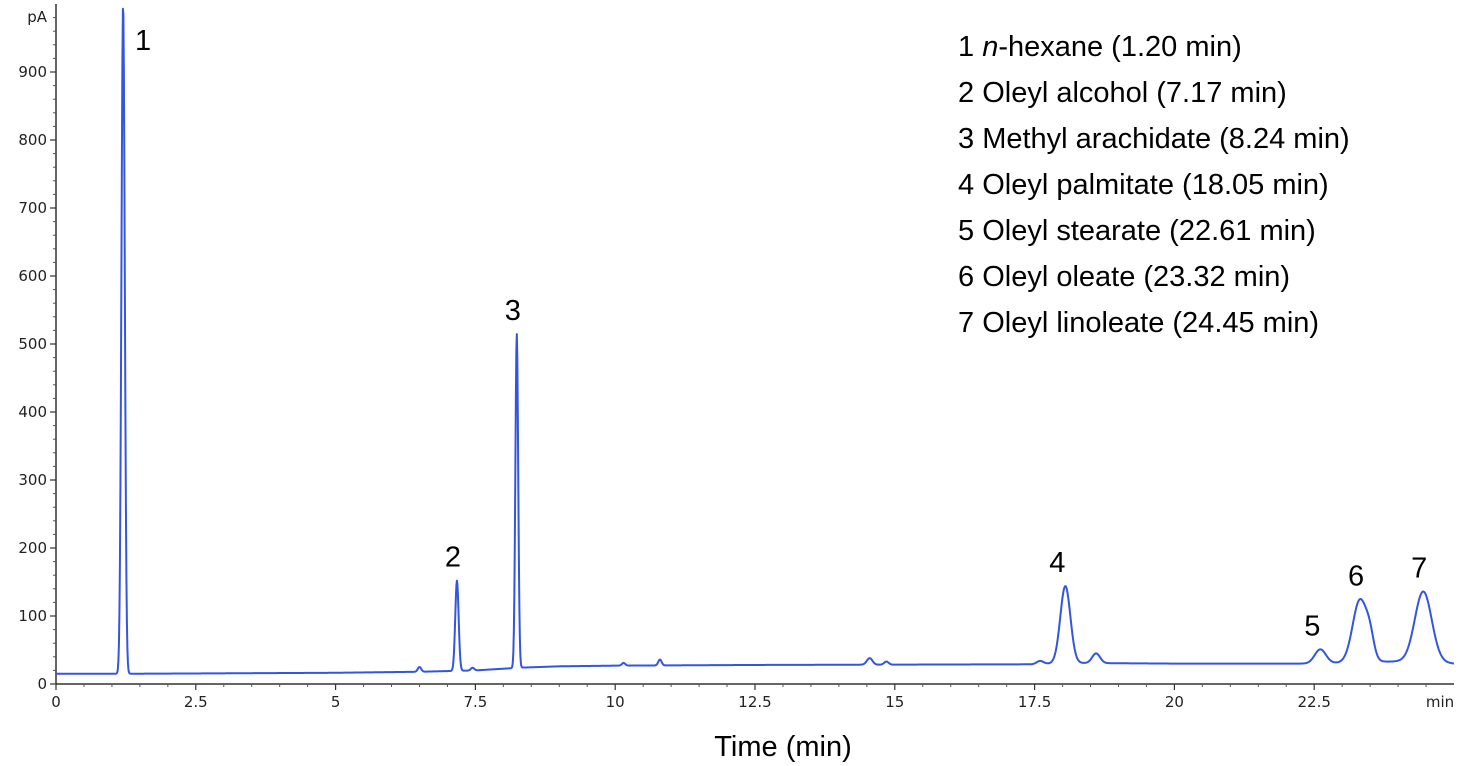 The image size is (1458, 766). What do you see at coordinates (970, 277) in the screenshot?
I see `legend-number: 6` at bounding box center [970, 277].